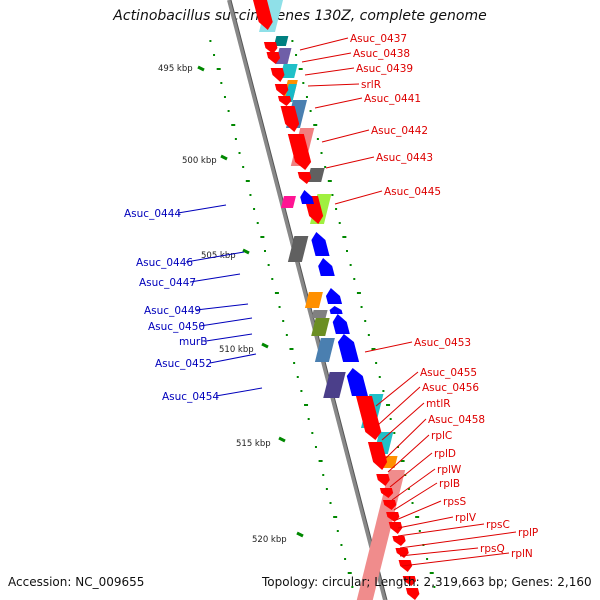 This screenshot has width=600, height=600. What do you see at coordinates (448, 373) in the screenshot?
I see `gene-label-asuc-0455: Asuc_0455` at bounding box center [448, 373].